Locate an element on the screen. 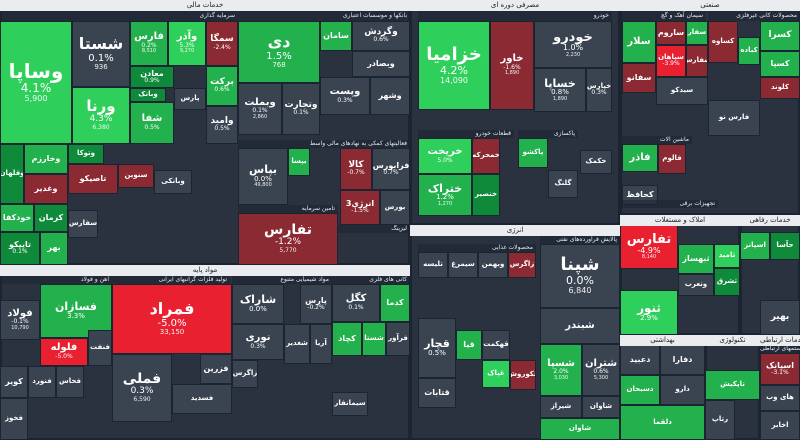 The height and width of the screenshot is (440, 800). stock-tile: فولاد -0.1% 10,790 is located at coordinates (20, 320).